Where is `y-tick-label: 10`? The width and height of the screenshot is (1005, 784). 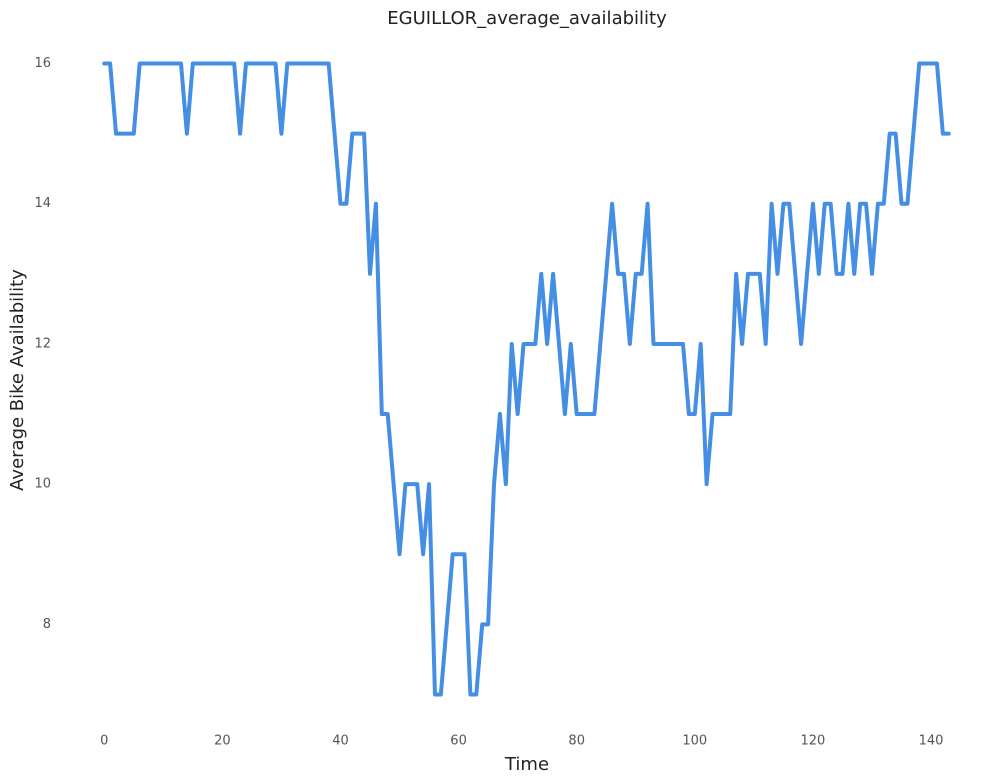 y-tick-label: 10 is located at coordinates (42, 484).